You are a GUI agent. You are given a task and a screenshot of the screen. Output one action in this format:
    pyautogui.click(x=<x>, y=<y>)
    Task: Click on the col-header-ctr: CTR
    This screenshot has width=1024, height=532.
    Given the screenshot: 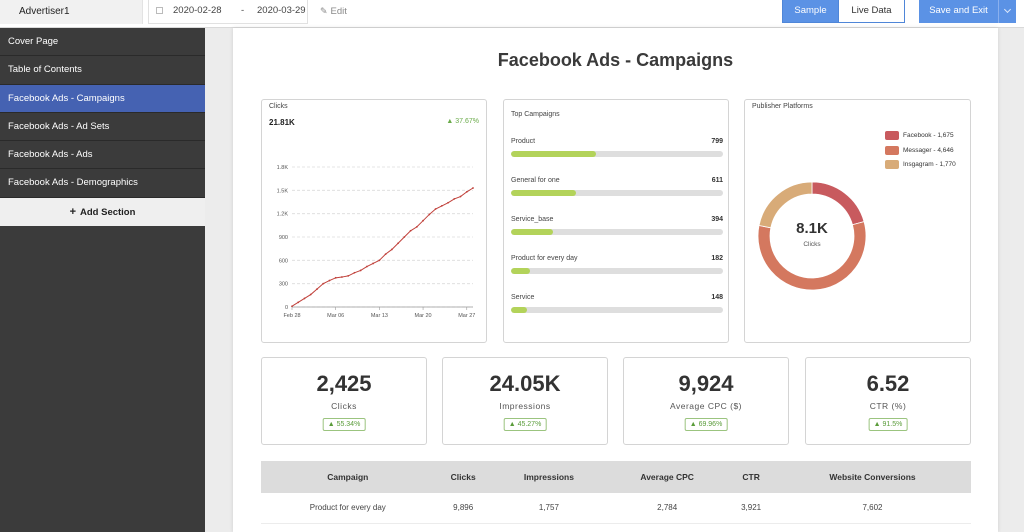 What is the action you would take?
    pyautogui.click(x=751, y=477)
    